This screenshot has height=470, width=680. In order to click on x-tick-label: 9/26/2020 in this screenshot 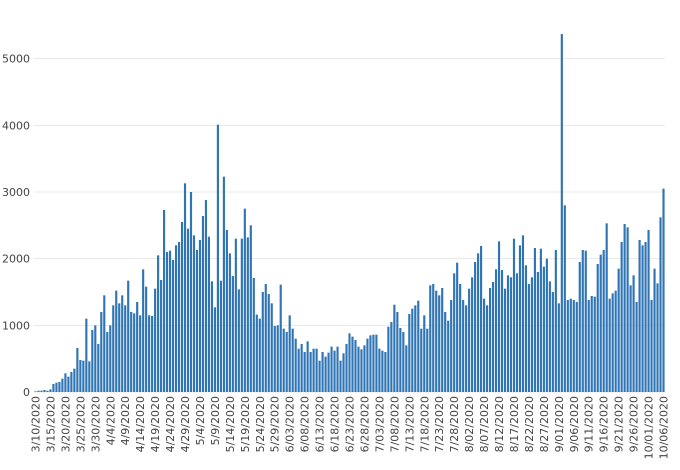, I will do `click(634, 424)`.